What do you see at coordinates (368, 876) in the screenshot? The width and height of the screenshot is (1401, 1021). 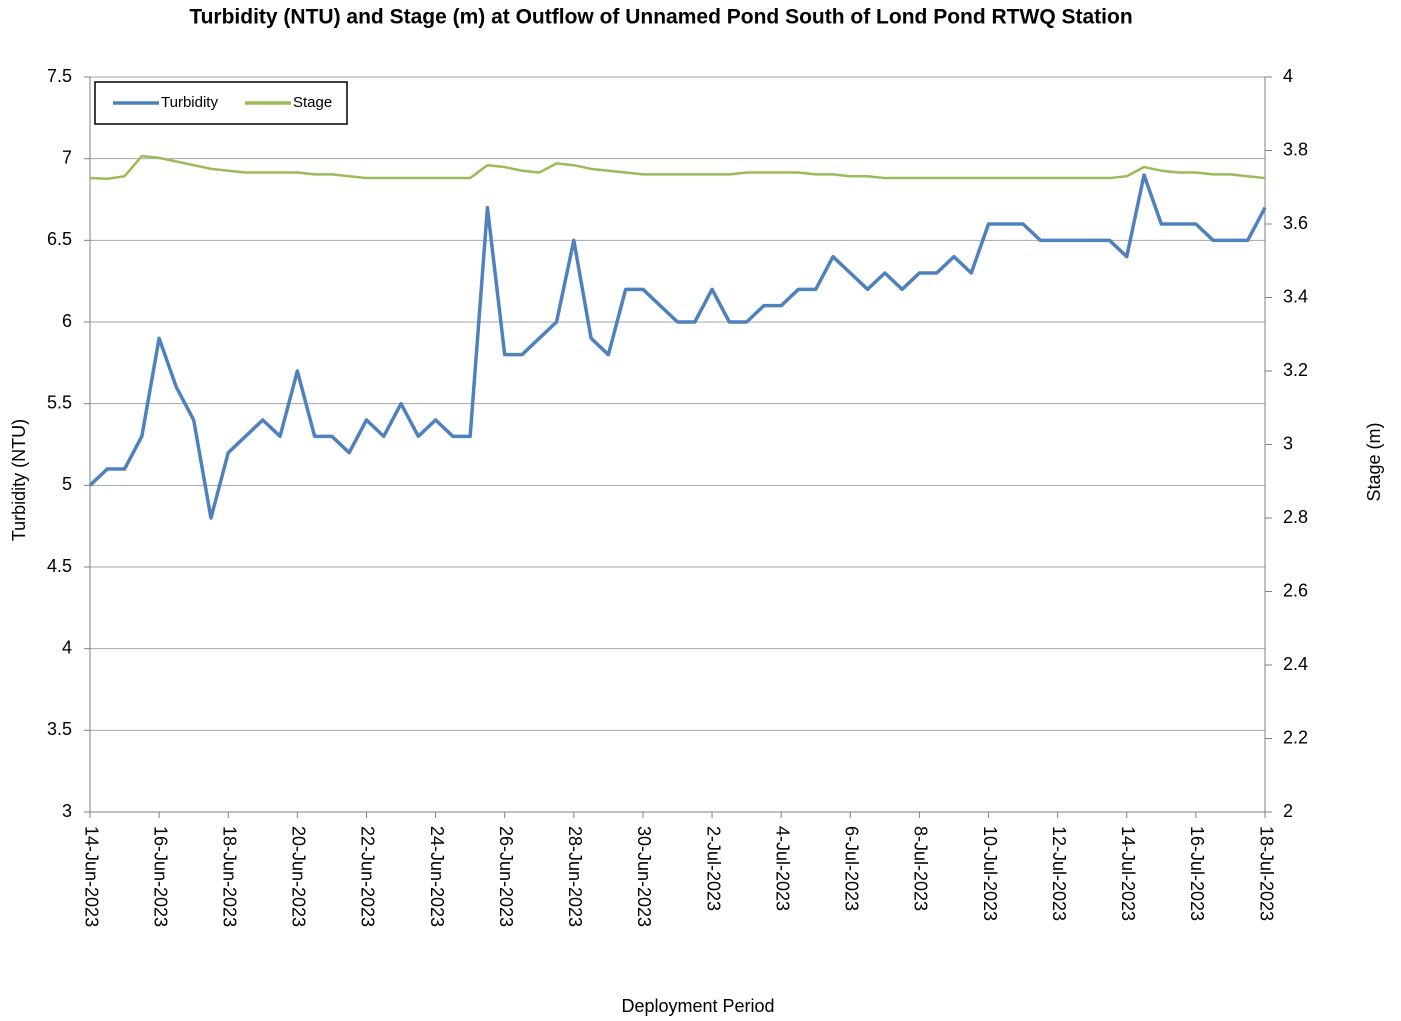 I see `x-tick-label: 22-Jun-2023` at bounding box center [368, 876].